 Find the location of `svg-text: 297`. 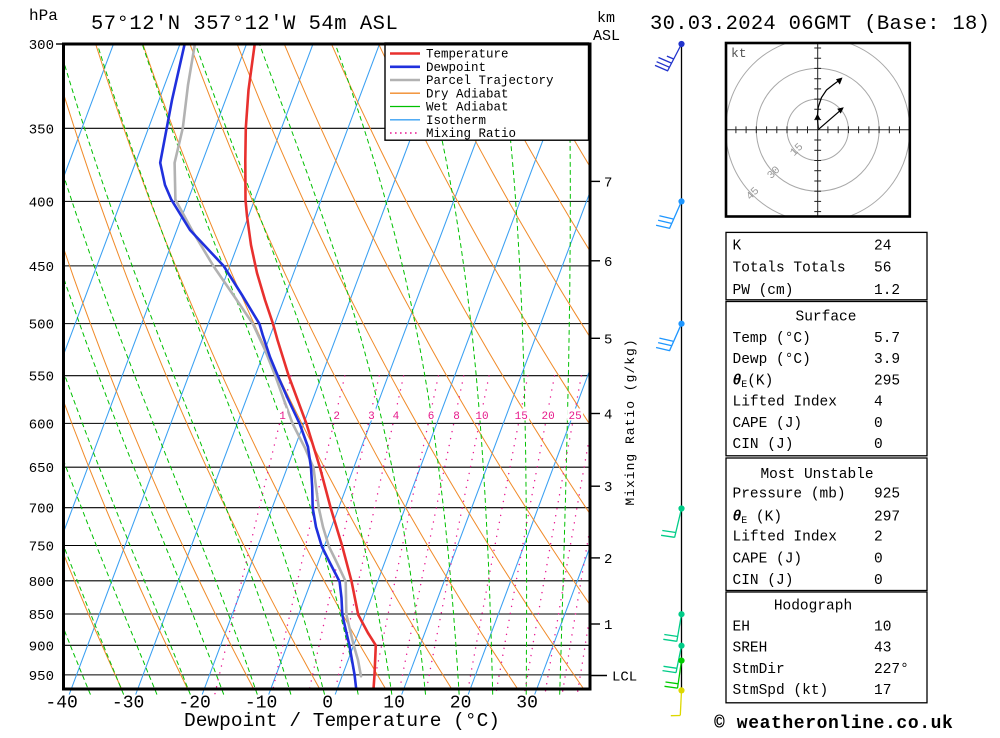

svg-text: 297 is located at coordinates (887, 517).